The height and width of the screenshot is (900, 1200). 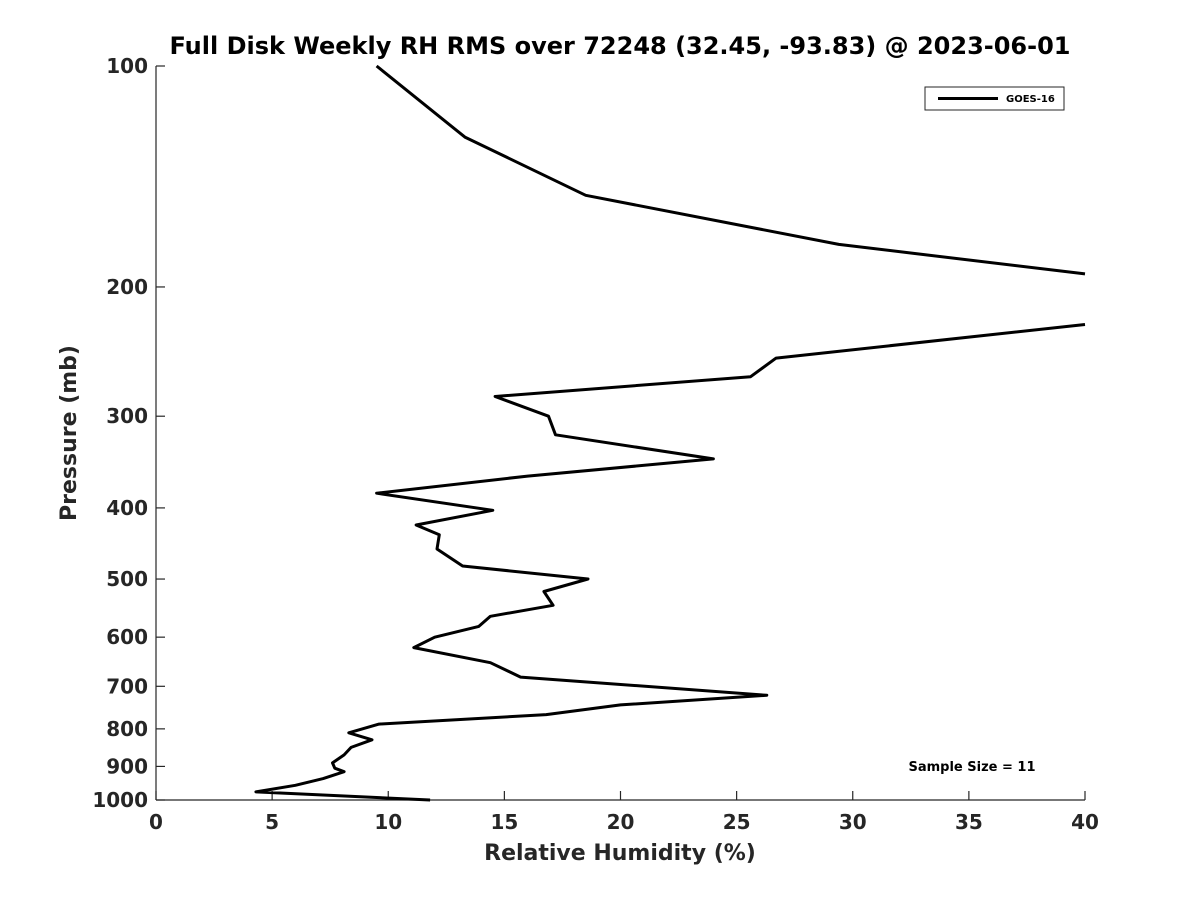 What do you see at coordinates (127, 686) in the screenshot?
I see `y-tick-label: 700` at bounding box center [127, 686].